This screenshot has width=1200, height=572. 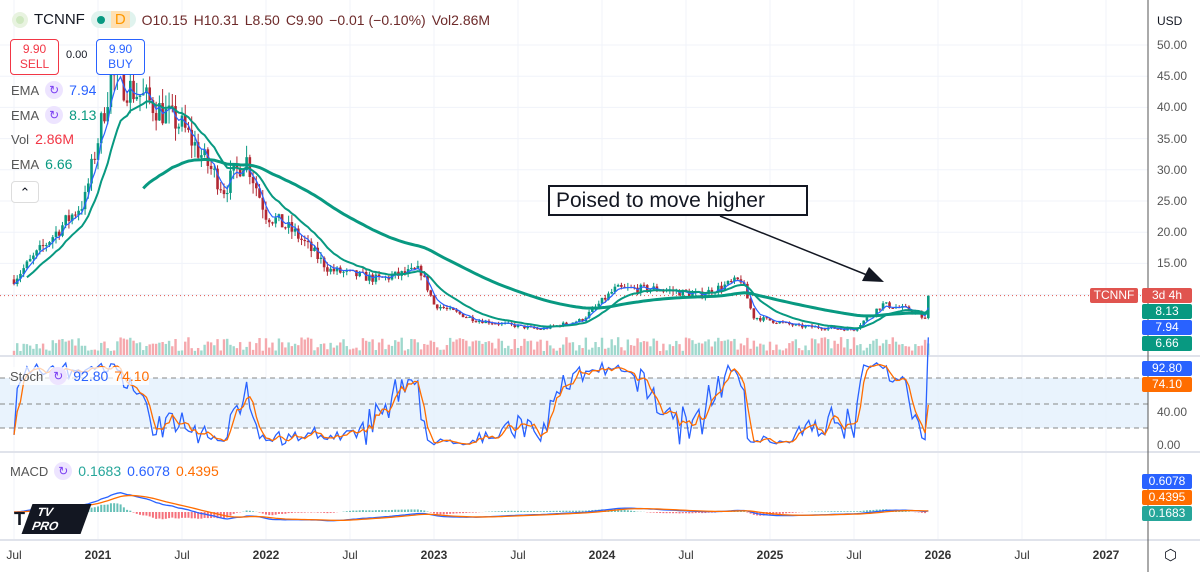 I want to click on legend-label: EMA, so click(x=25, y=115).